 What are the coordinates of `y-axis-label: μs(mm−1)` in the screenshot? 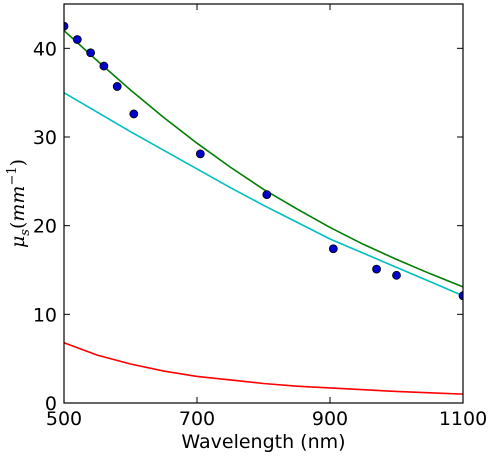 It's located at (19, 203).